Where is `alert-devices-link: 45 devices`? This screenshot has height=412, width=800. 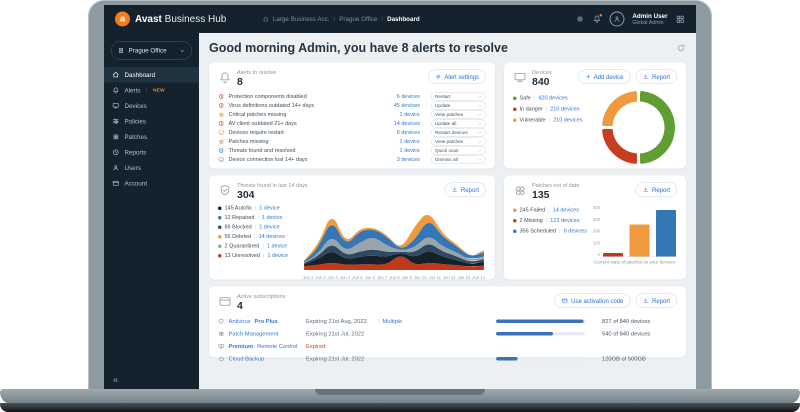
alert-devices-link: 45 devices is located at coordinates (406, 105).